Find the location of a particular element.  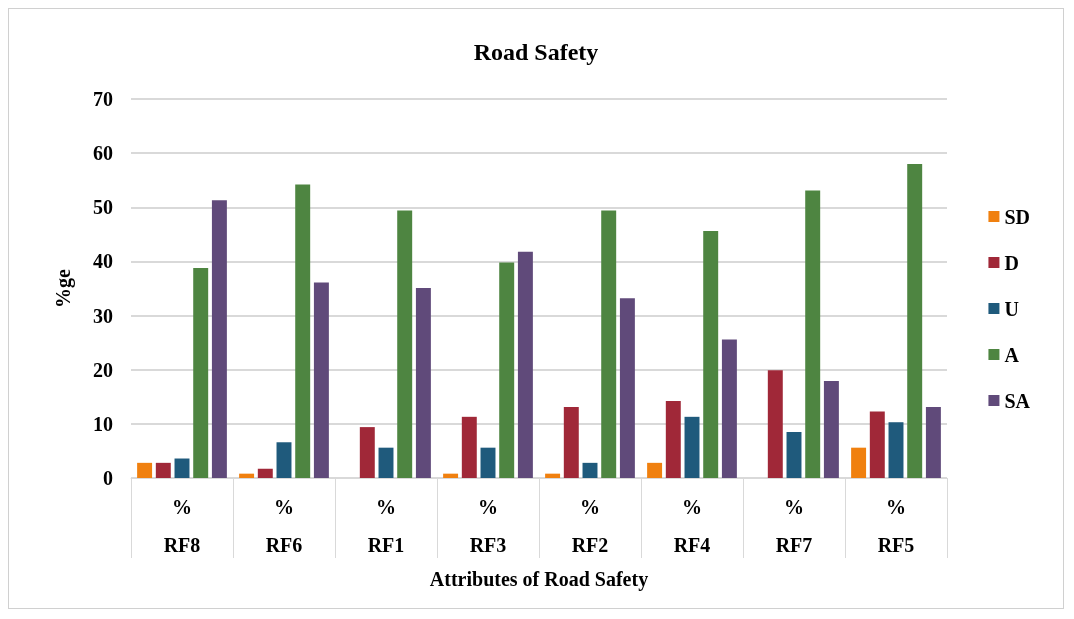

x-tick-label: % RF2 is located at coordinates (590, 526).